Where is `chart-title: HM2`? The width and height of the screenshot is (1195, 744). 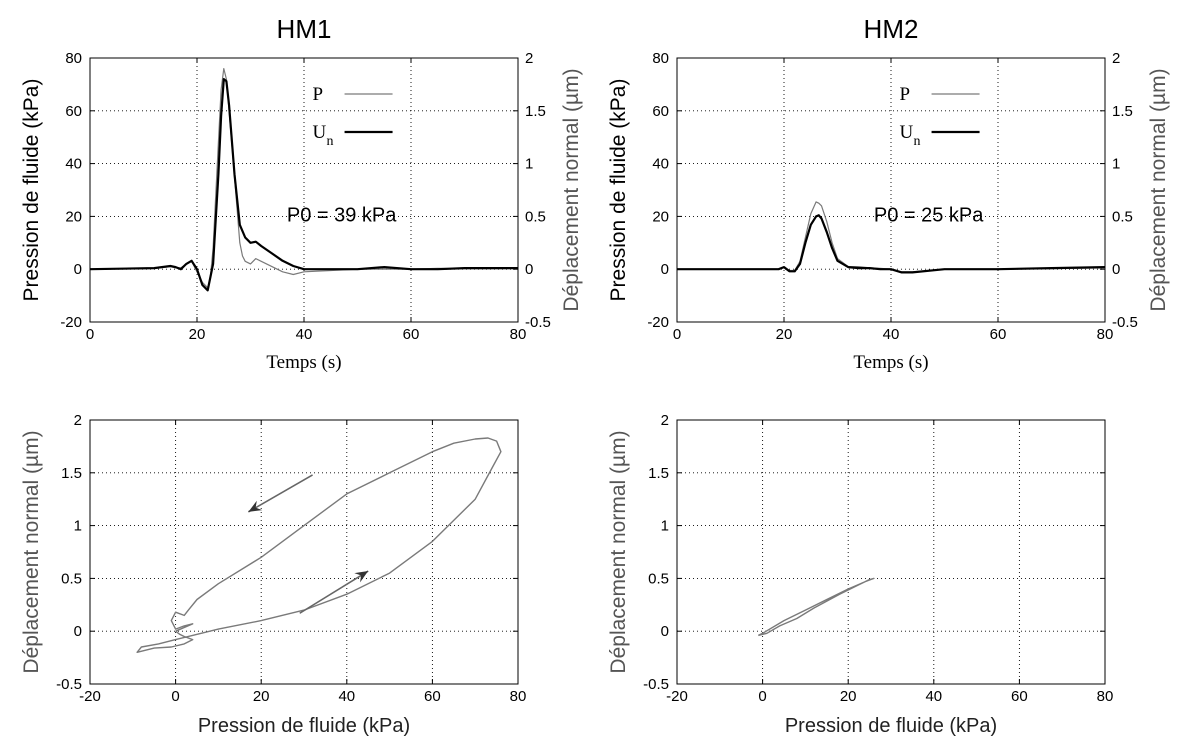
chart-title: HM2 is located at coordinates (891, 29).